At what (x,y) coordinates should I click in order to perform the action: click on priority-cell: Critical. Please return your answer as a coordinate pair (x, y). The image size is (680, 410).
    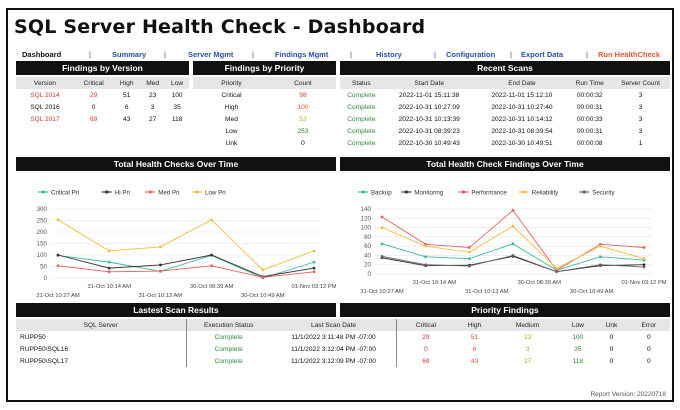
    Looking at the image, I should click on (231, 95).